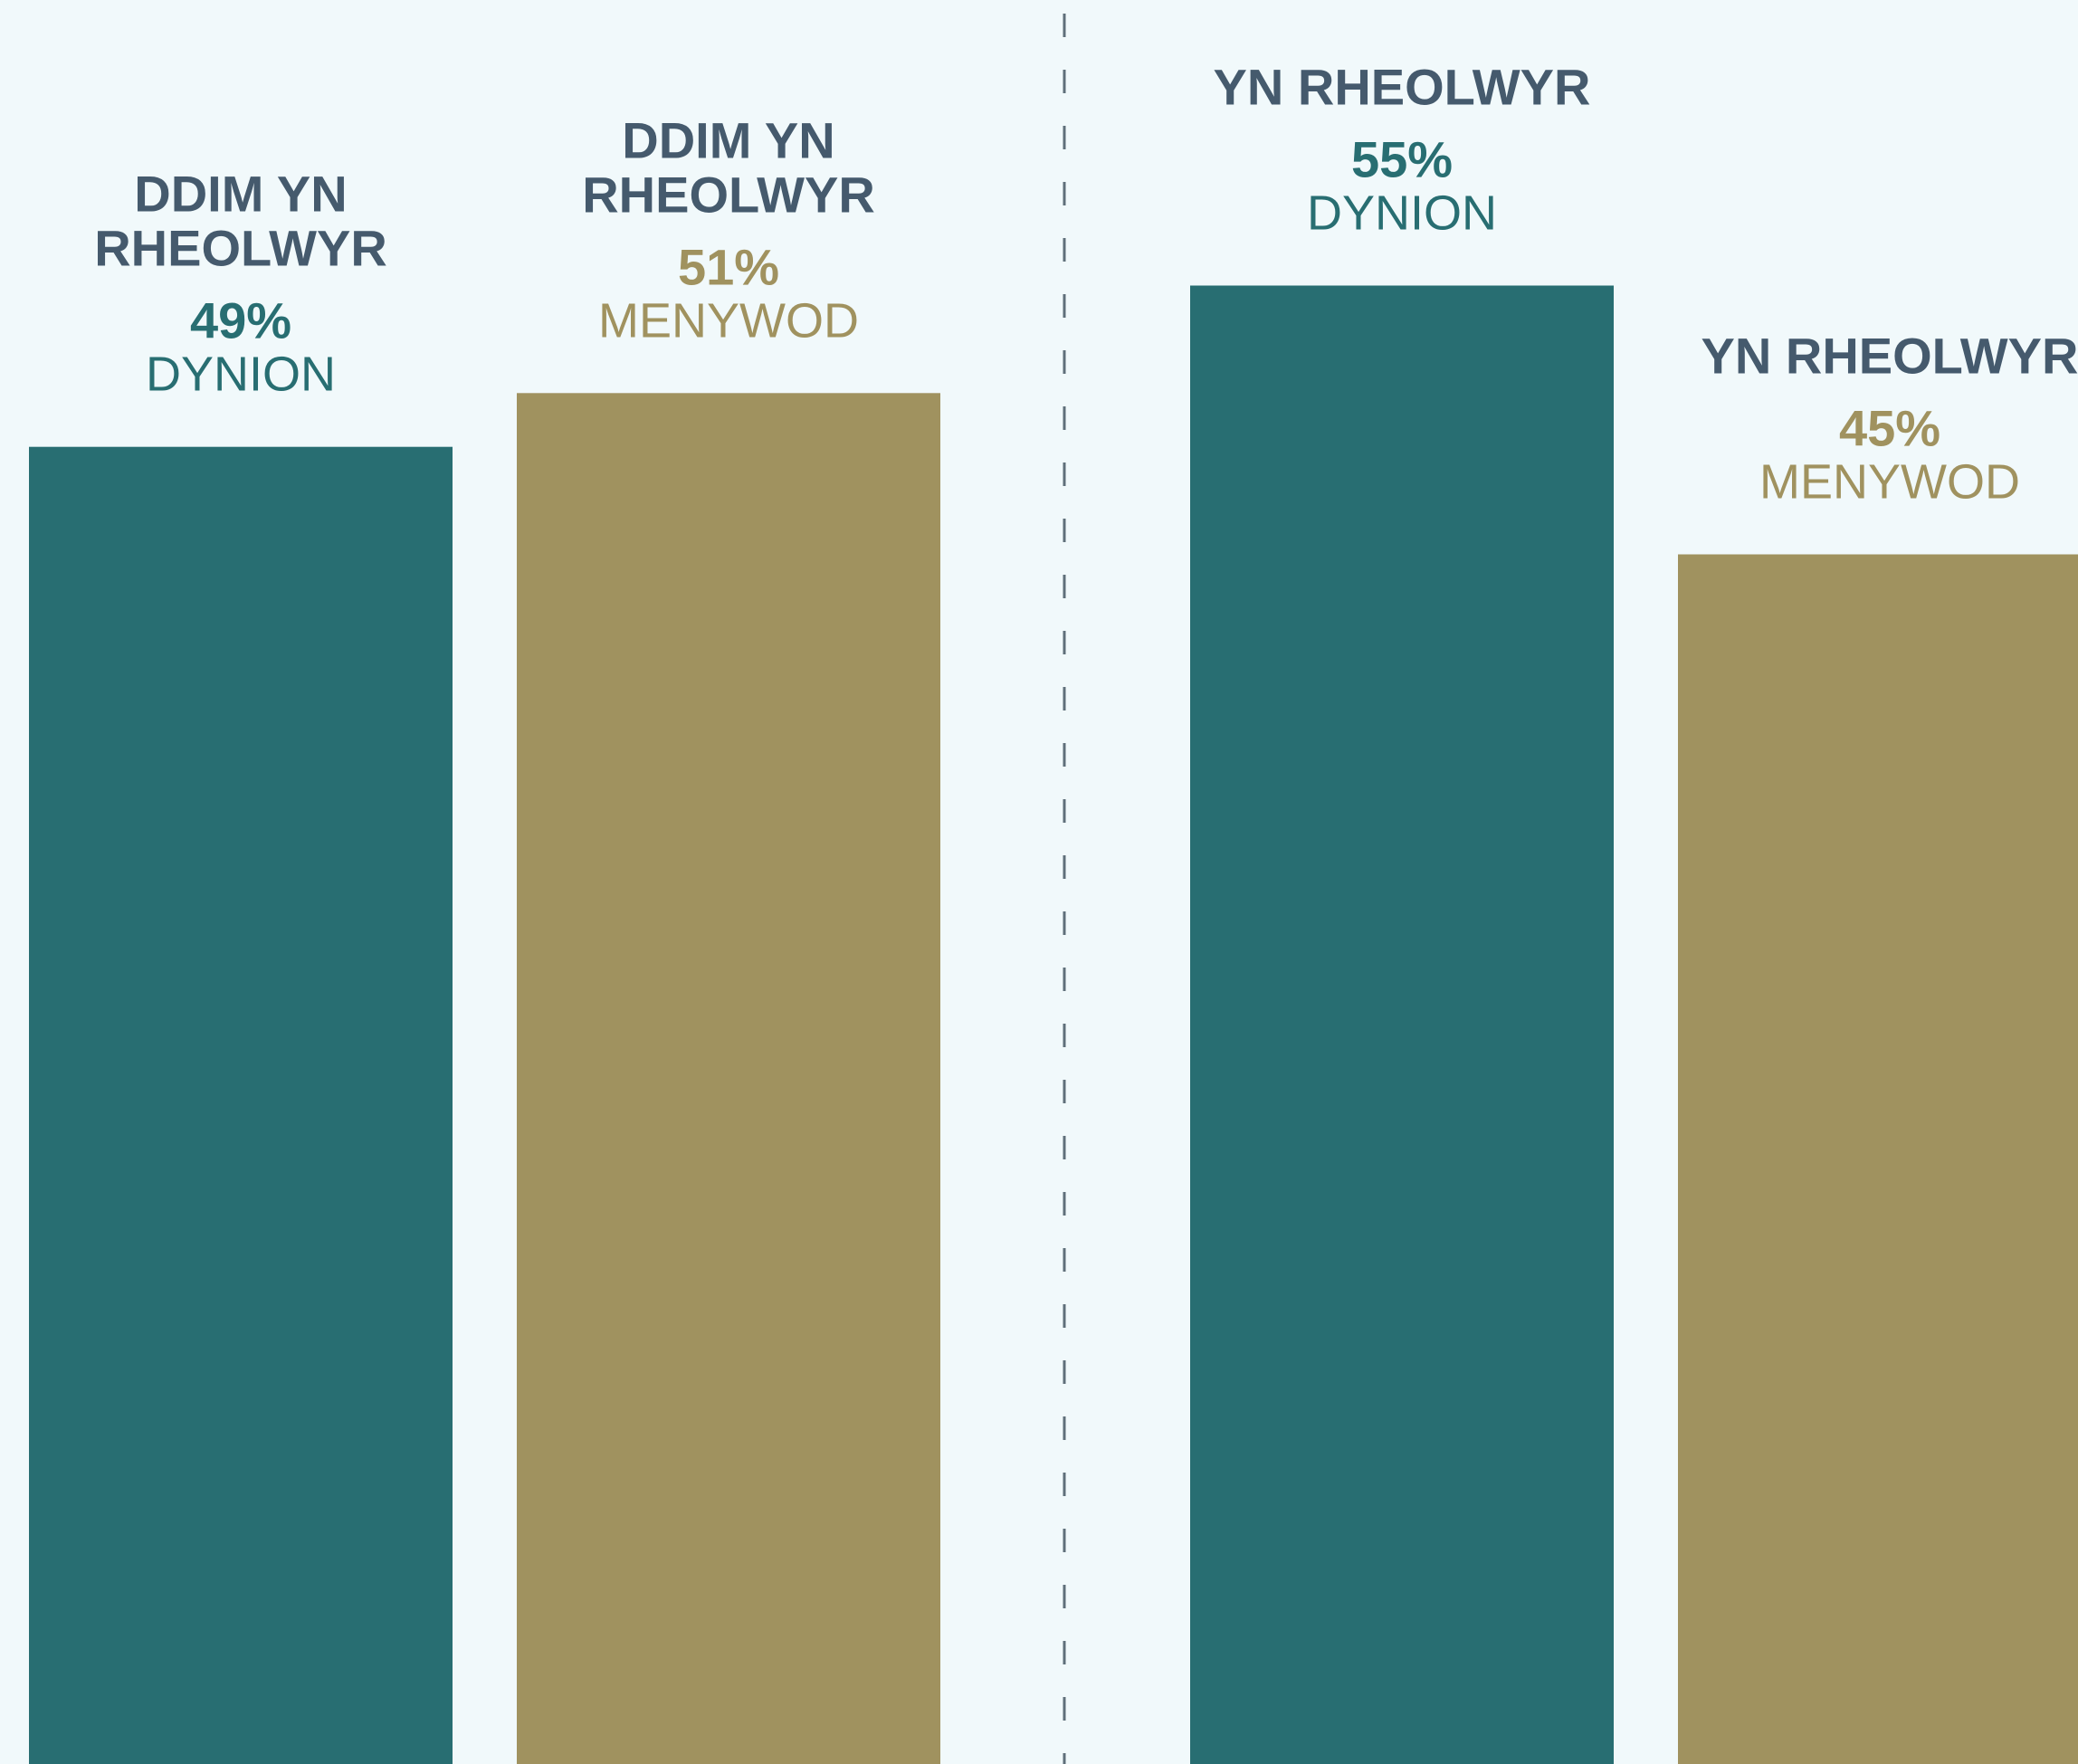 The height and width of the screenshot is (1764, 2078). Describe the element at coordinates (728, 266) in the screenshot. I see `value-label: 51%` at that location.